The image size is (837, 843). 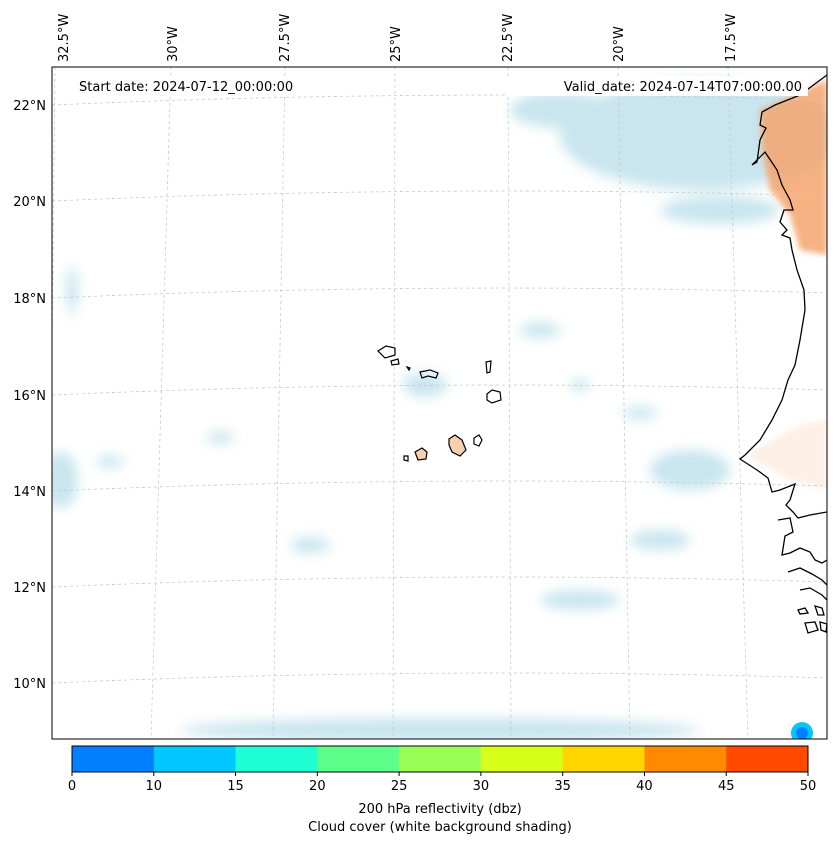 I want to click on lat-label: 14°N, so click(x=29, y=492).